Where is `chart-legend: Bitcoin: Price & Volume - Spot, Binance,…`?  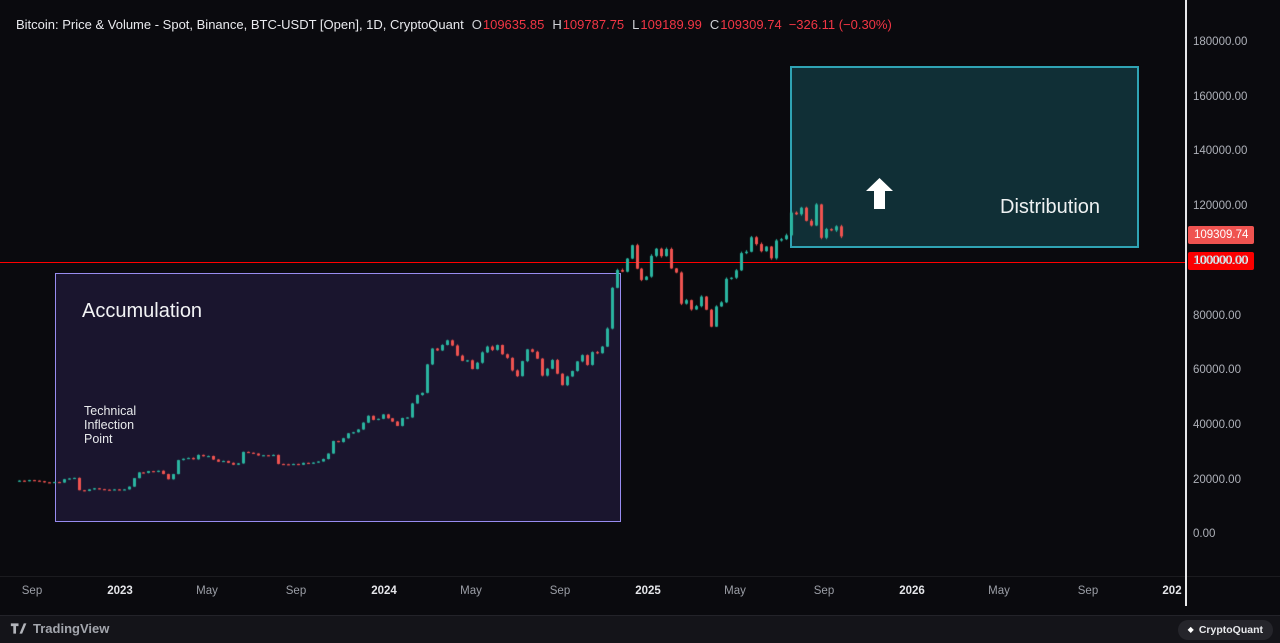
chart-legend: Bitcoin: Price & Volume - Spot, Binance,… is located at coordinates (454, 24).